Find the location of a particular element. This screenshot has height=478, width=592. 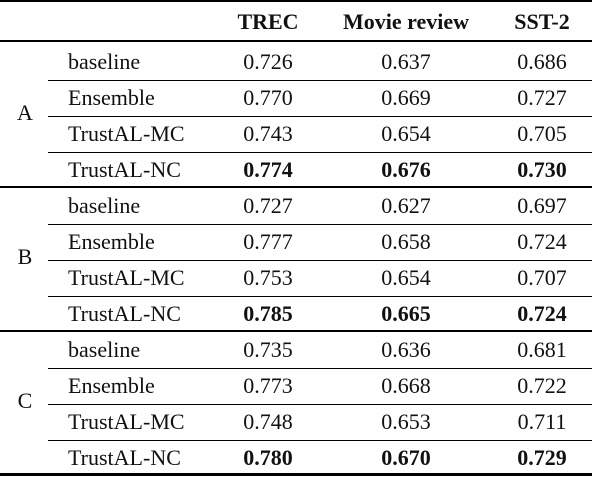

header-sst2: SST-2 is located at coordinates (542, 21).